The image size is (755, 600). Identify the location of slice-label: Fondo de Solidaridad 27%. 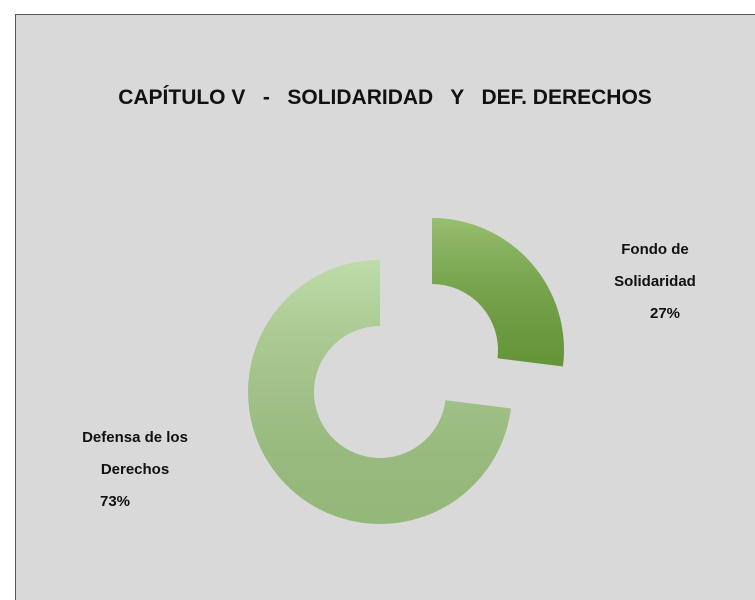
(655, 282).